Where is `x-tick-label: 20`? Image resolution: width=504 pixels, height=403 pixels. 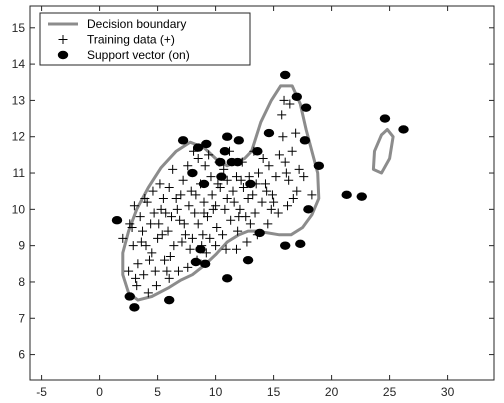
x-tick-label: 20 is located at coordinates (332, 392).